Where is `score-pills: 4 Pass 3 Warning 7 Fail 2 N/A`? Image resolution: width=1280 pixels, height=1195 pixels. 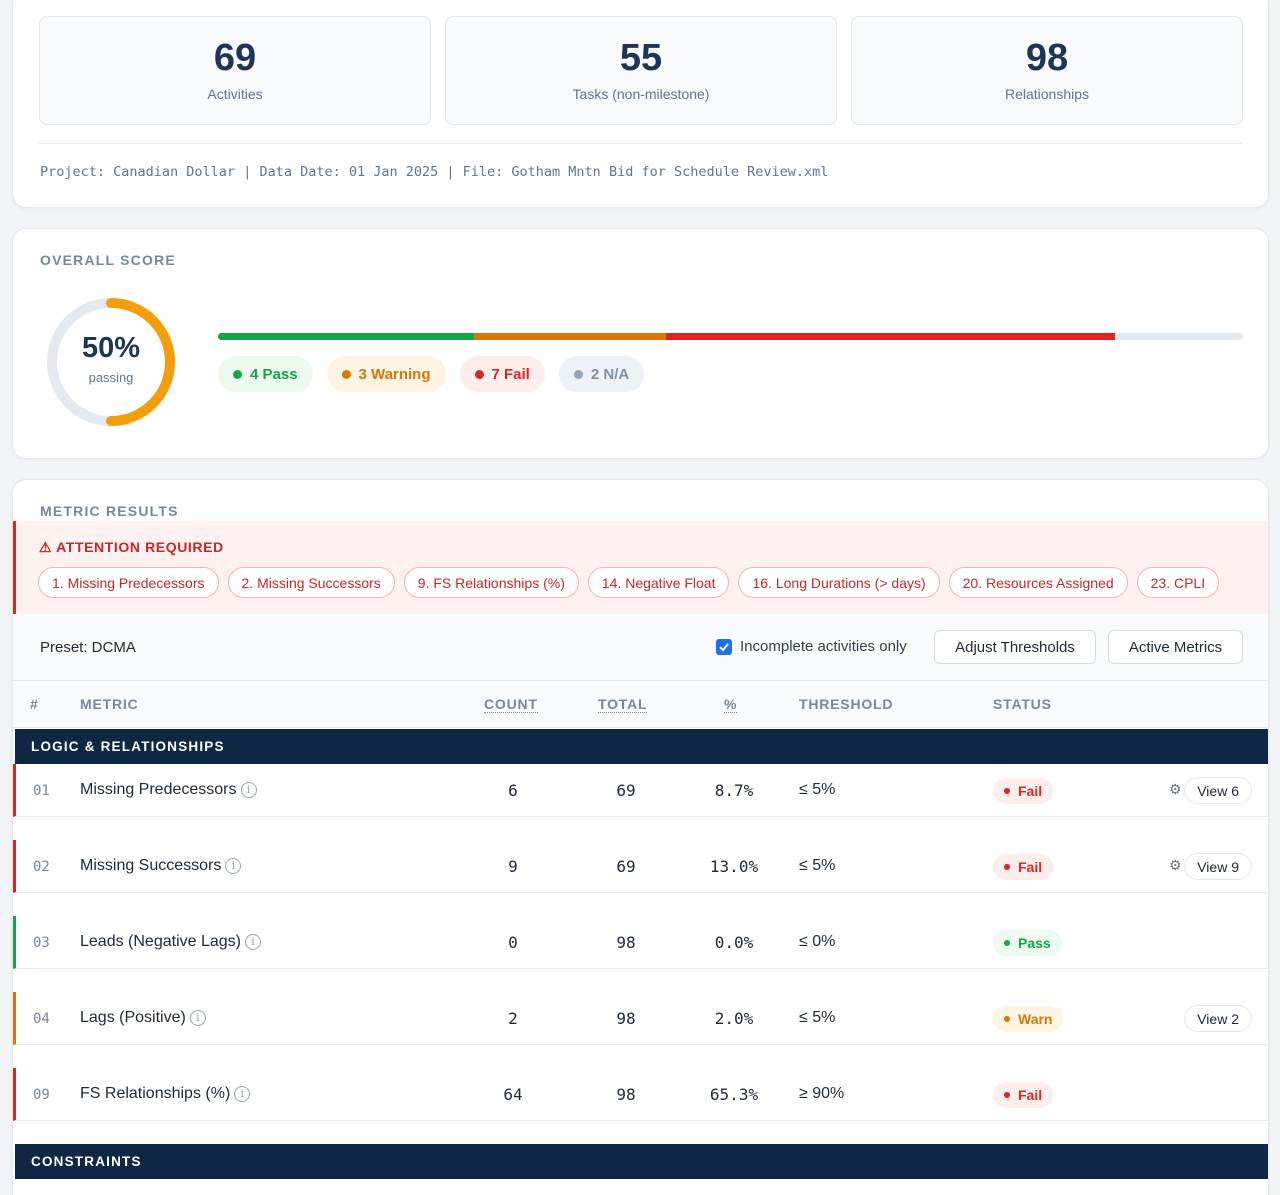 score-pills: 4 Pass 3 Warning 7 Fail 2 N/A is located at coordinates (431, 374).